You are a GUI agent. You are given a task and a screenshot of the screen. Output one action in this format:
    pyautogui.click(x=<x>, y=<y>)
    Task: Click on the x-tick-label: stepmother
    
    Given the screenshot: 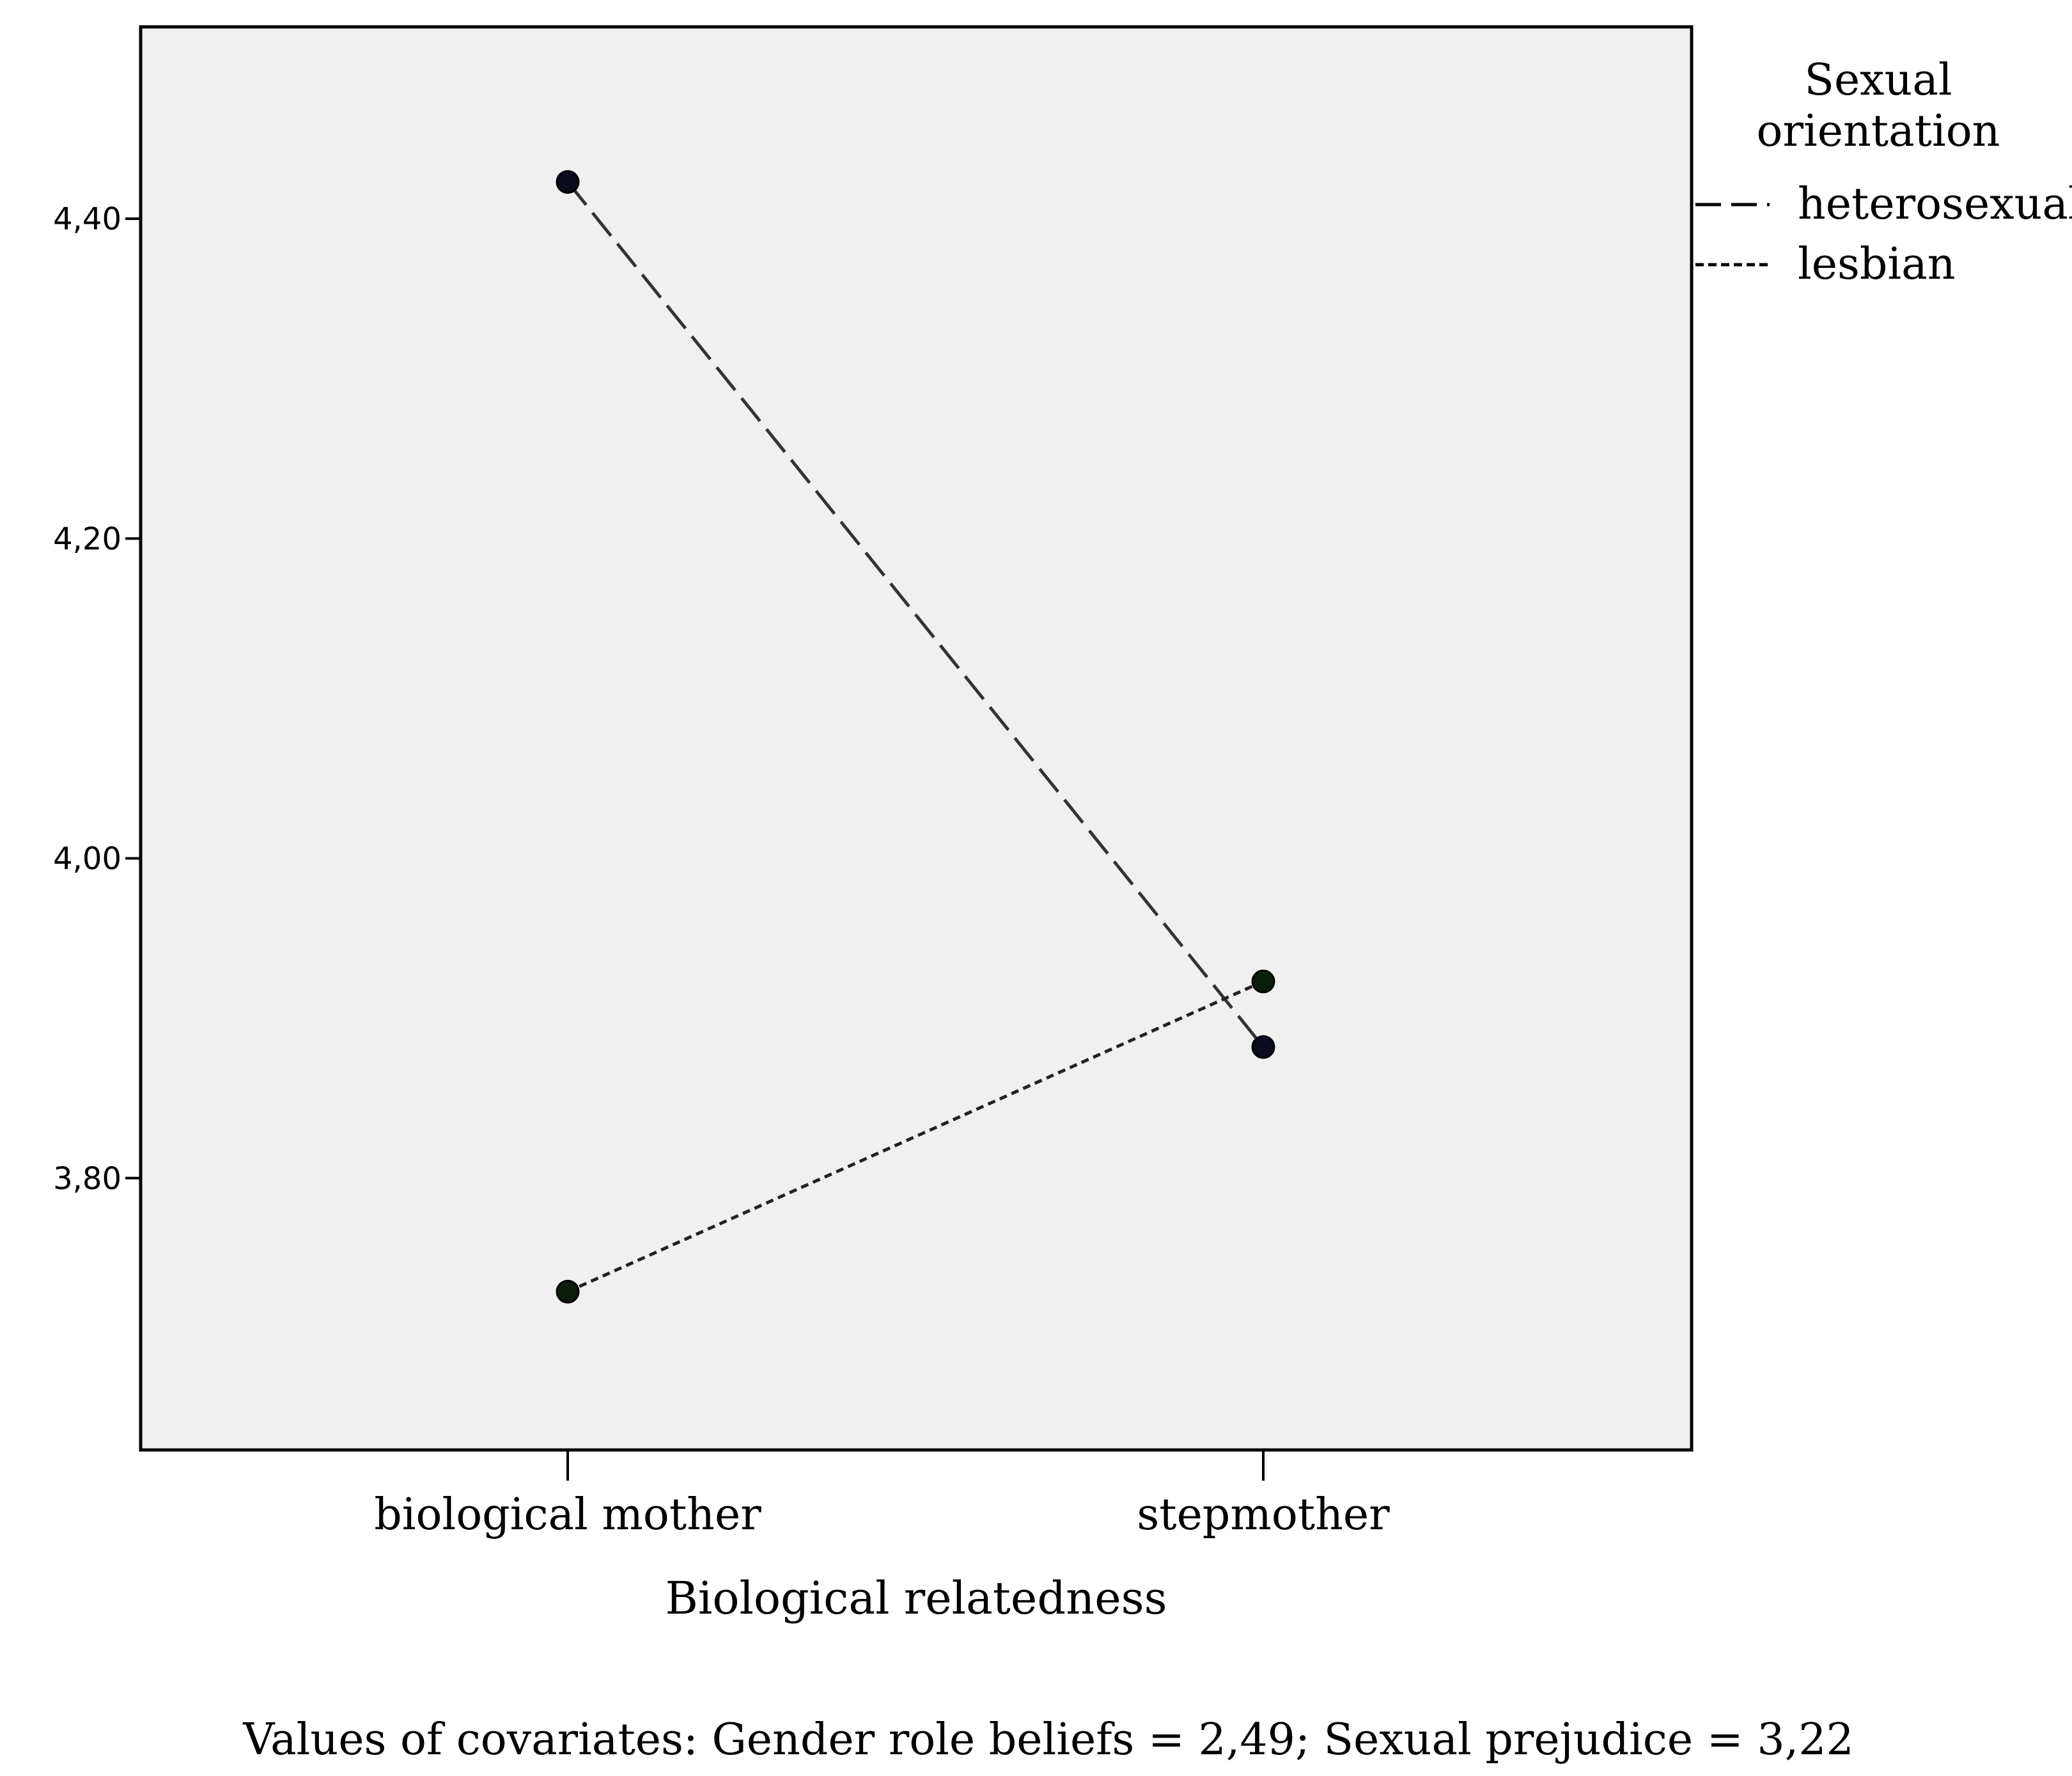 What is the action you would take?
    pyautogui.click(x=1263, y=1515)
    